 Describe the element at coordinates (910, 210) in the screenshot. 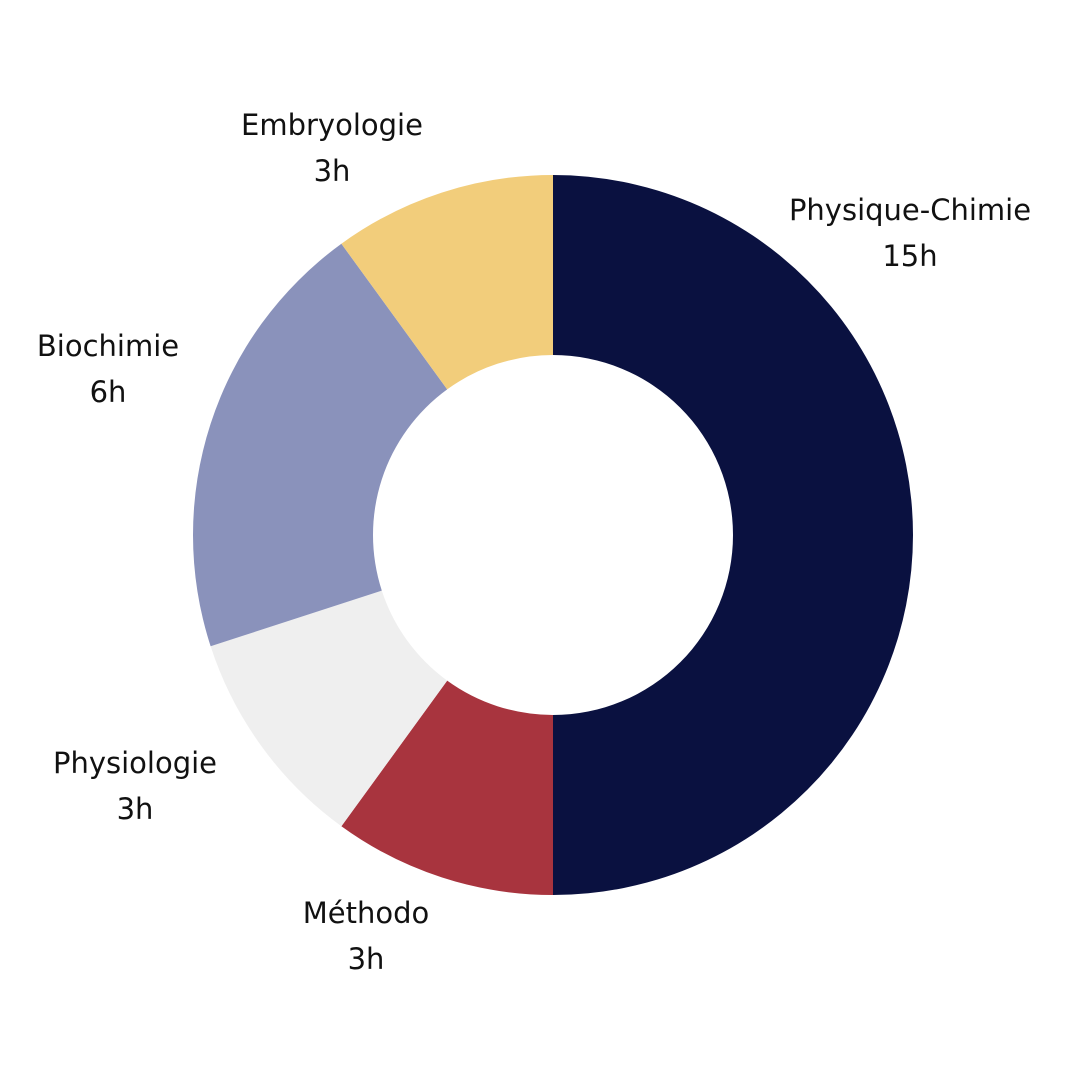

I see `segment-label: Physique-Chimie` at that location.